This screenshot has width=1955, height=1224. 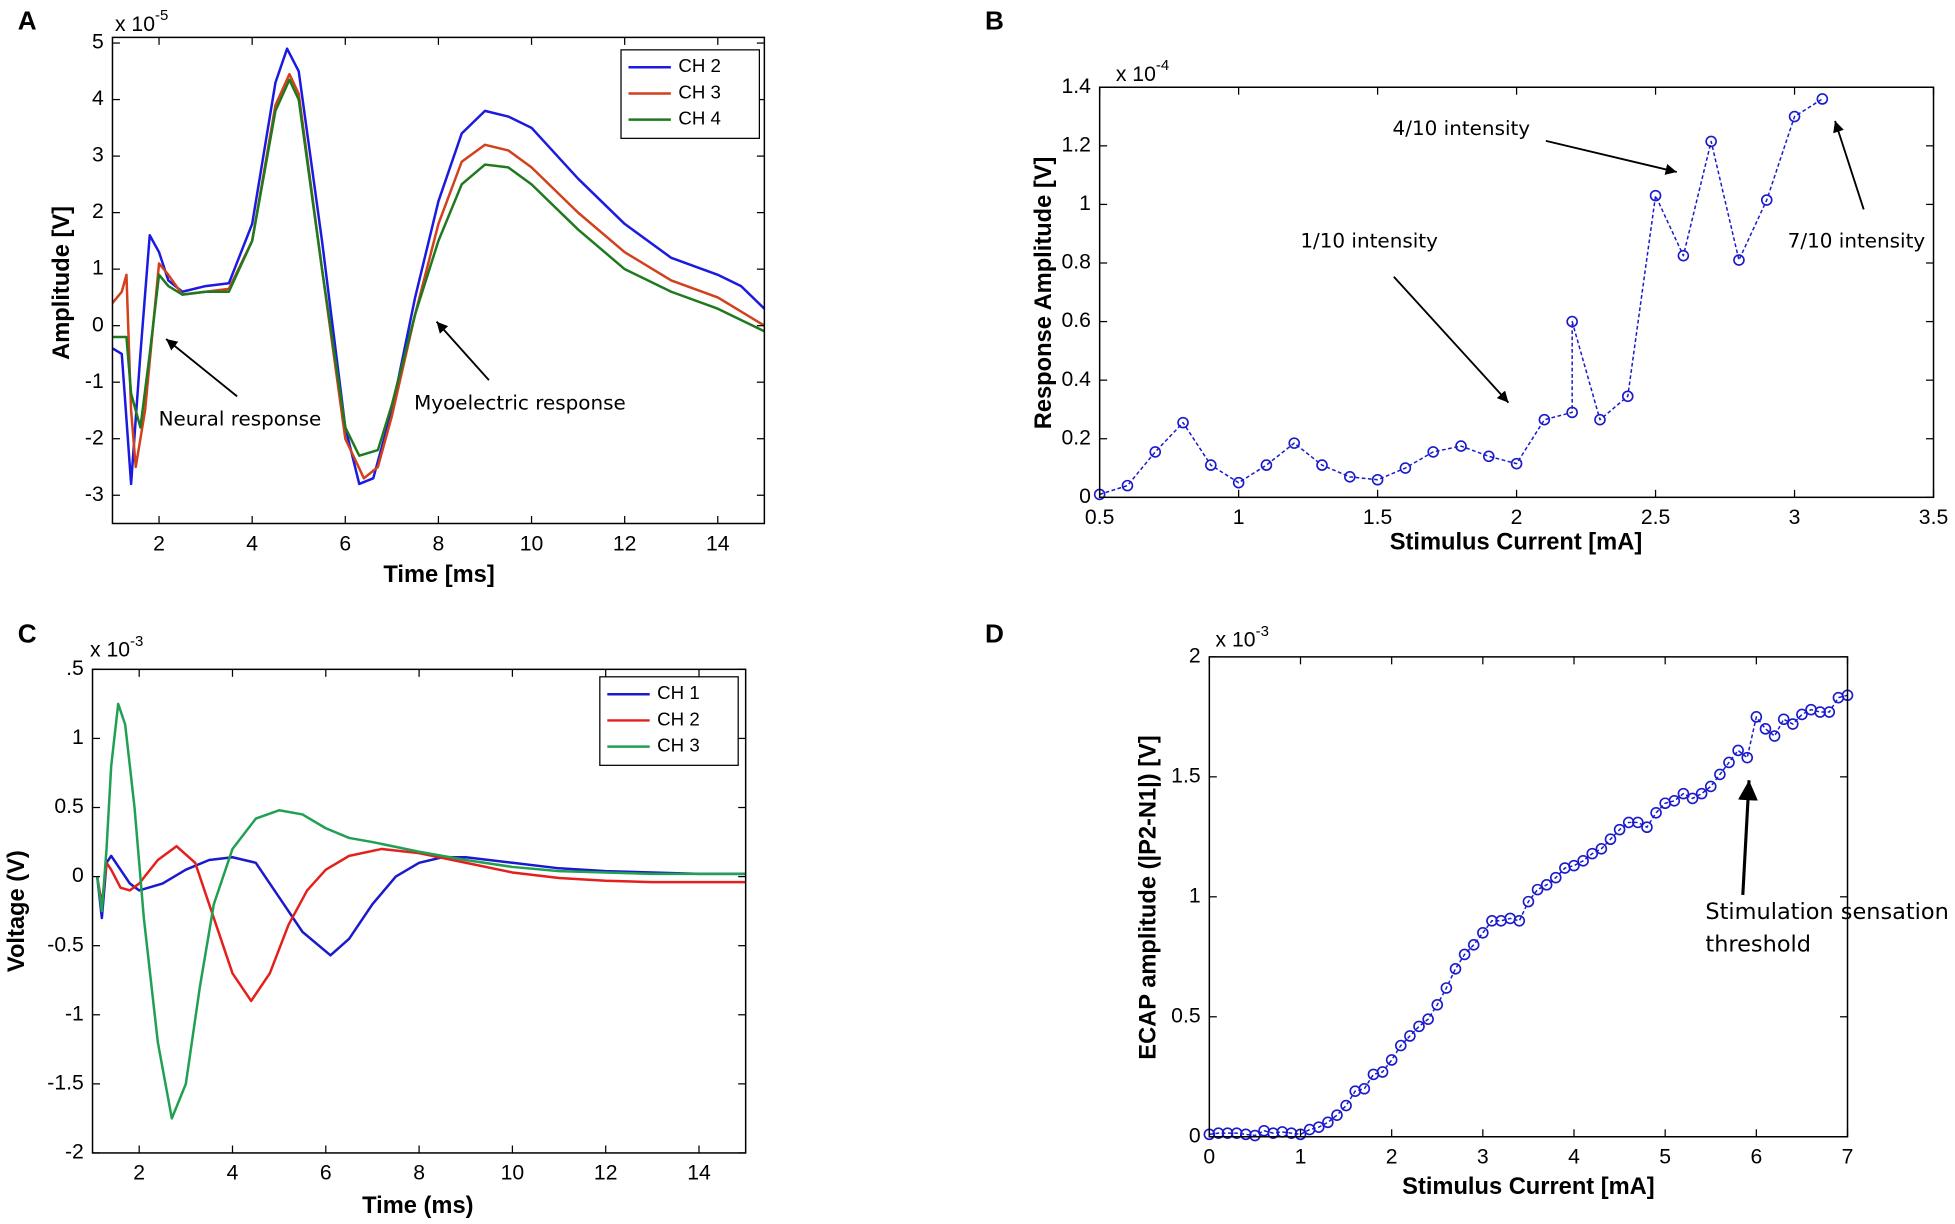 What do you see at coordinates (1462, 128) in the screenshot?
I see `annotation: 4/10 intensity` at bounding box center [1462, 128].